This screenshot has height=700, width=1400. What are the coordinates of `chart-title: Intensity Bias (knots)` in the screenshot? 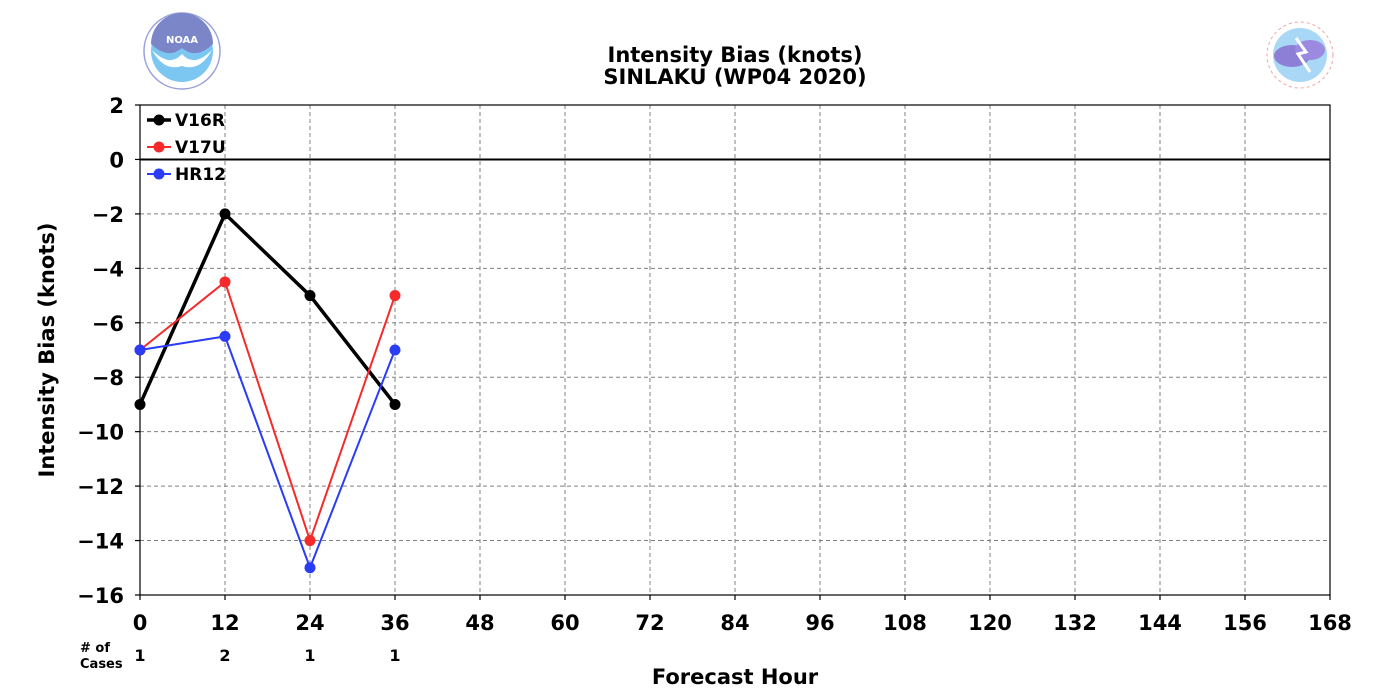 It's located at (735, 55).